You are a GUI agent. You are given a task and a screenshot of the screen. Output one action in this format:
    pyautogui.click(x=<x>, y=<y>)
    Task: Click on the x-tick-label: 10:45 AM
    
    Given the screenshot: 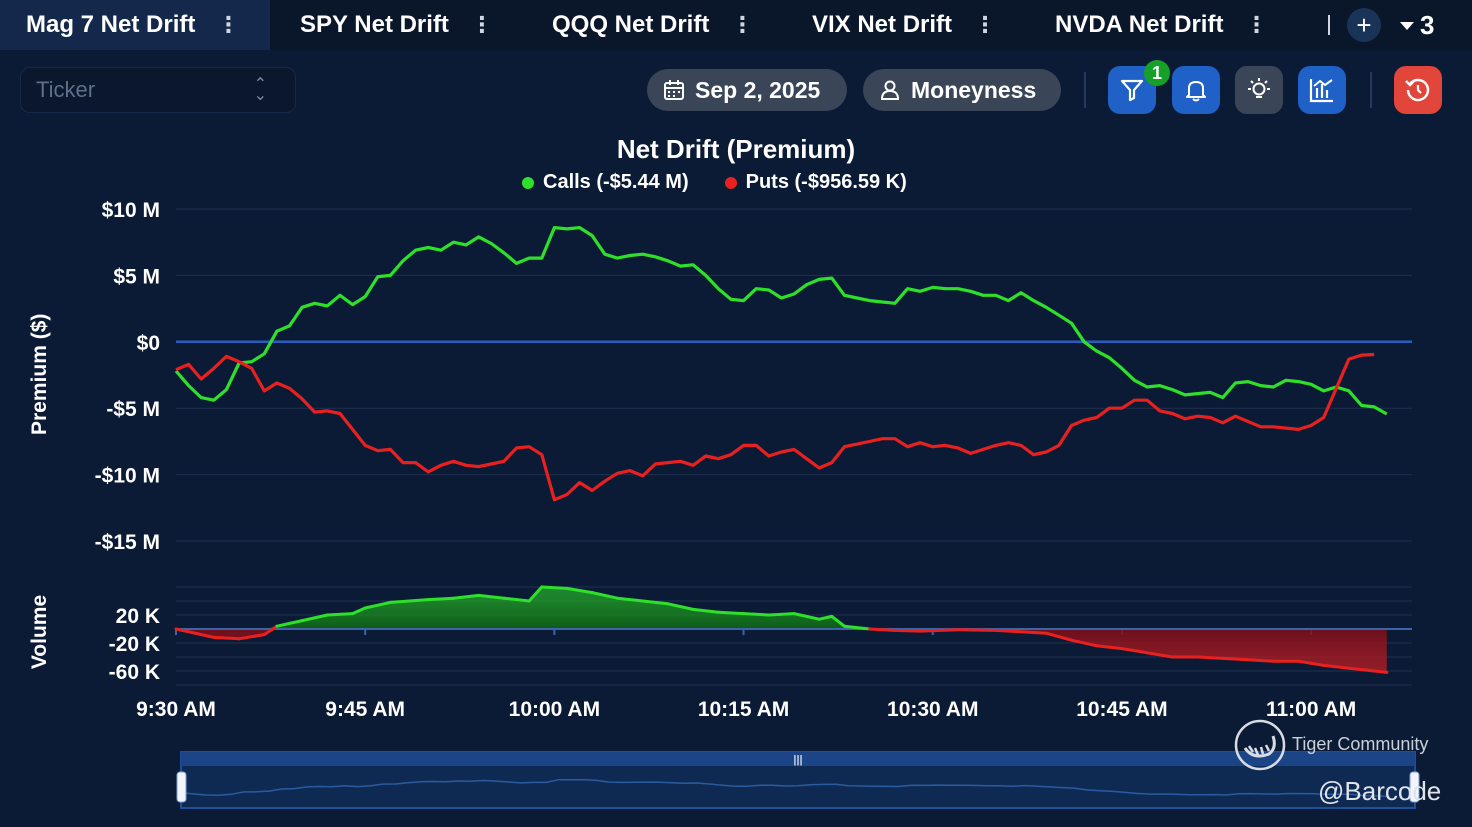 What is the action you would take?
    pyautogui.click(x=1121, y=709)
    